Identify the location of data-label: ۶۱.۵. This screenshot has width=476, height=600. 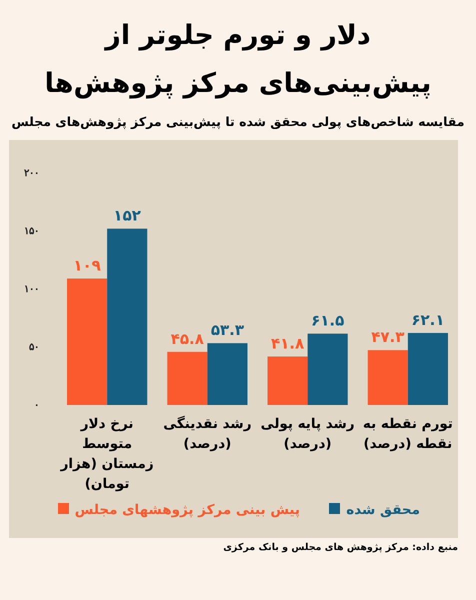
(327, 321).